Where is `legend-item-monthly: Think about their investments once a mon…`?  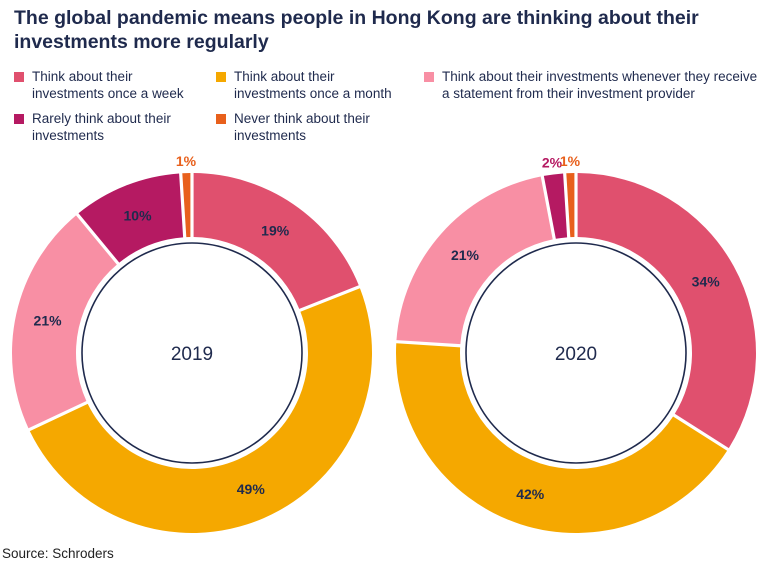 legend-item-monthly: Think about their investments once a mon… is located at coordinates (311, 85).